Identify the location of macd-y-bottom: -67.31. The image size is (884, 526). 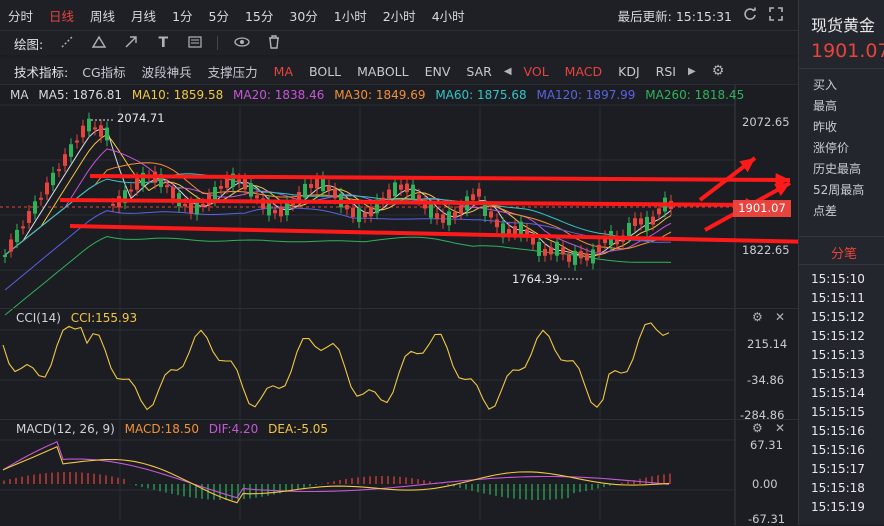
(767, 519).